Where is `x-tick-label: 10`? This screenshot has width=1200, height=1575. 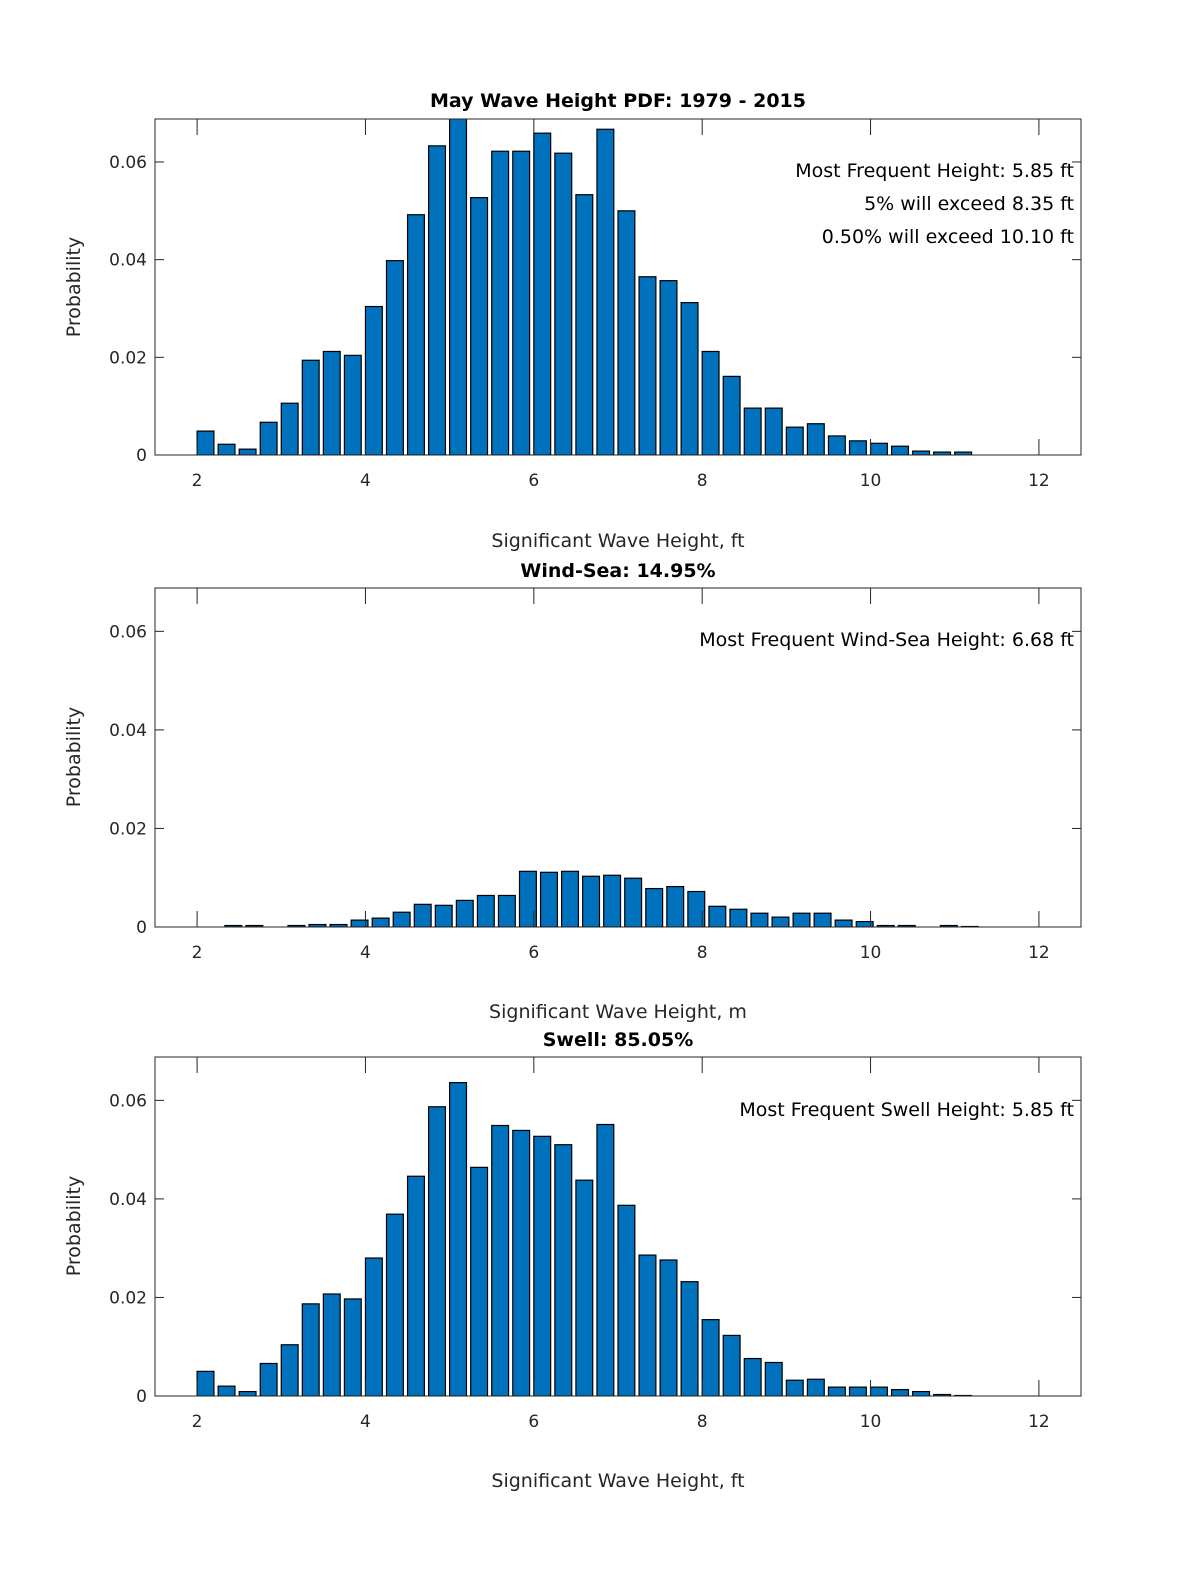 x-tick-label: 10 is located at coordinates (871, 953).